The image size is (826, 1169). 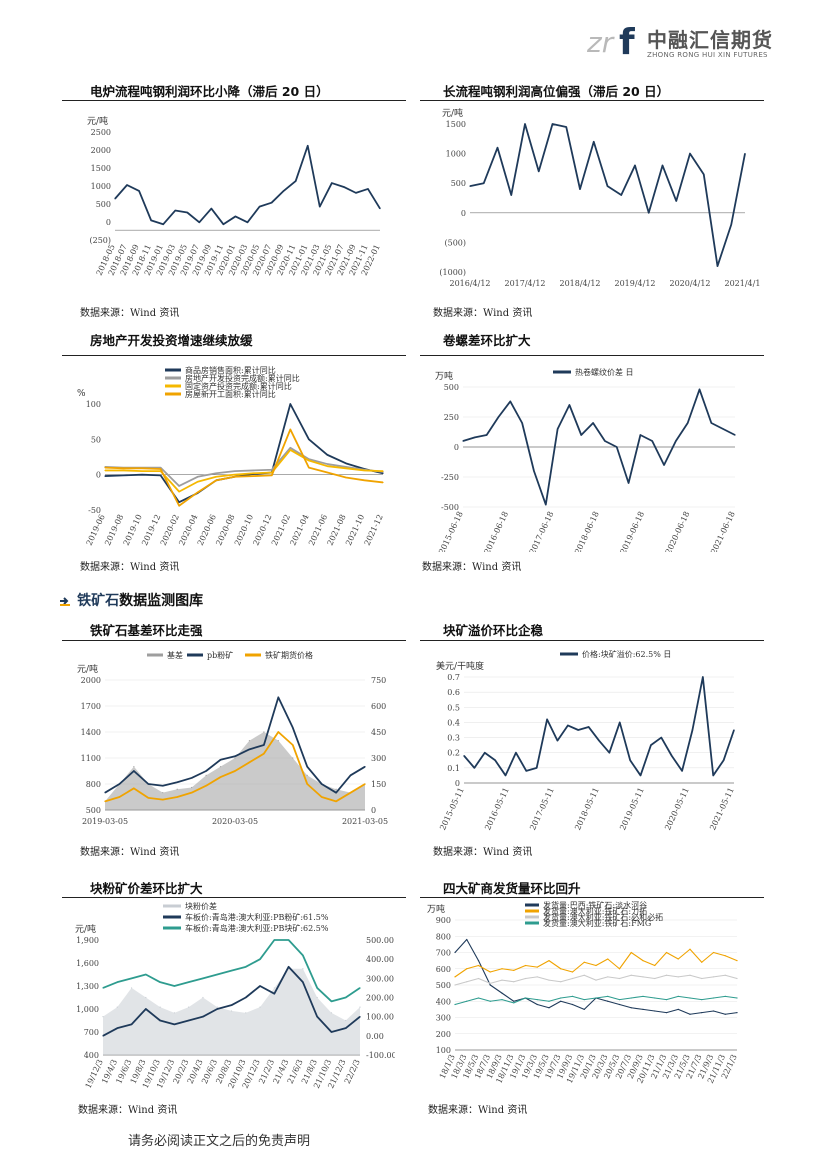 I want to click on panel-4-rule, so click(x=592, y=355).